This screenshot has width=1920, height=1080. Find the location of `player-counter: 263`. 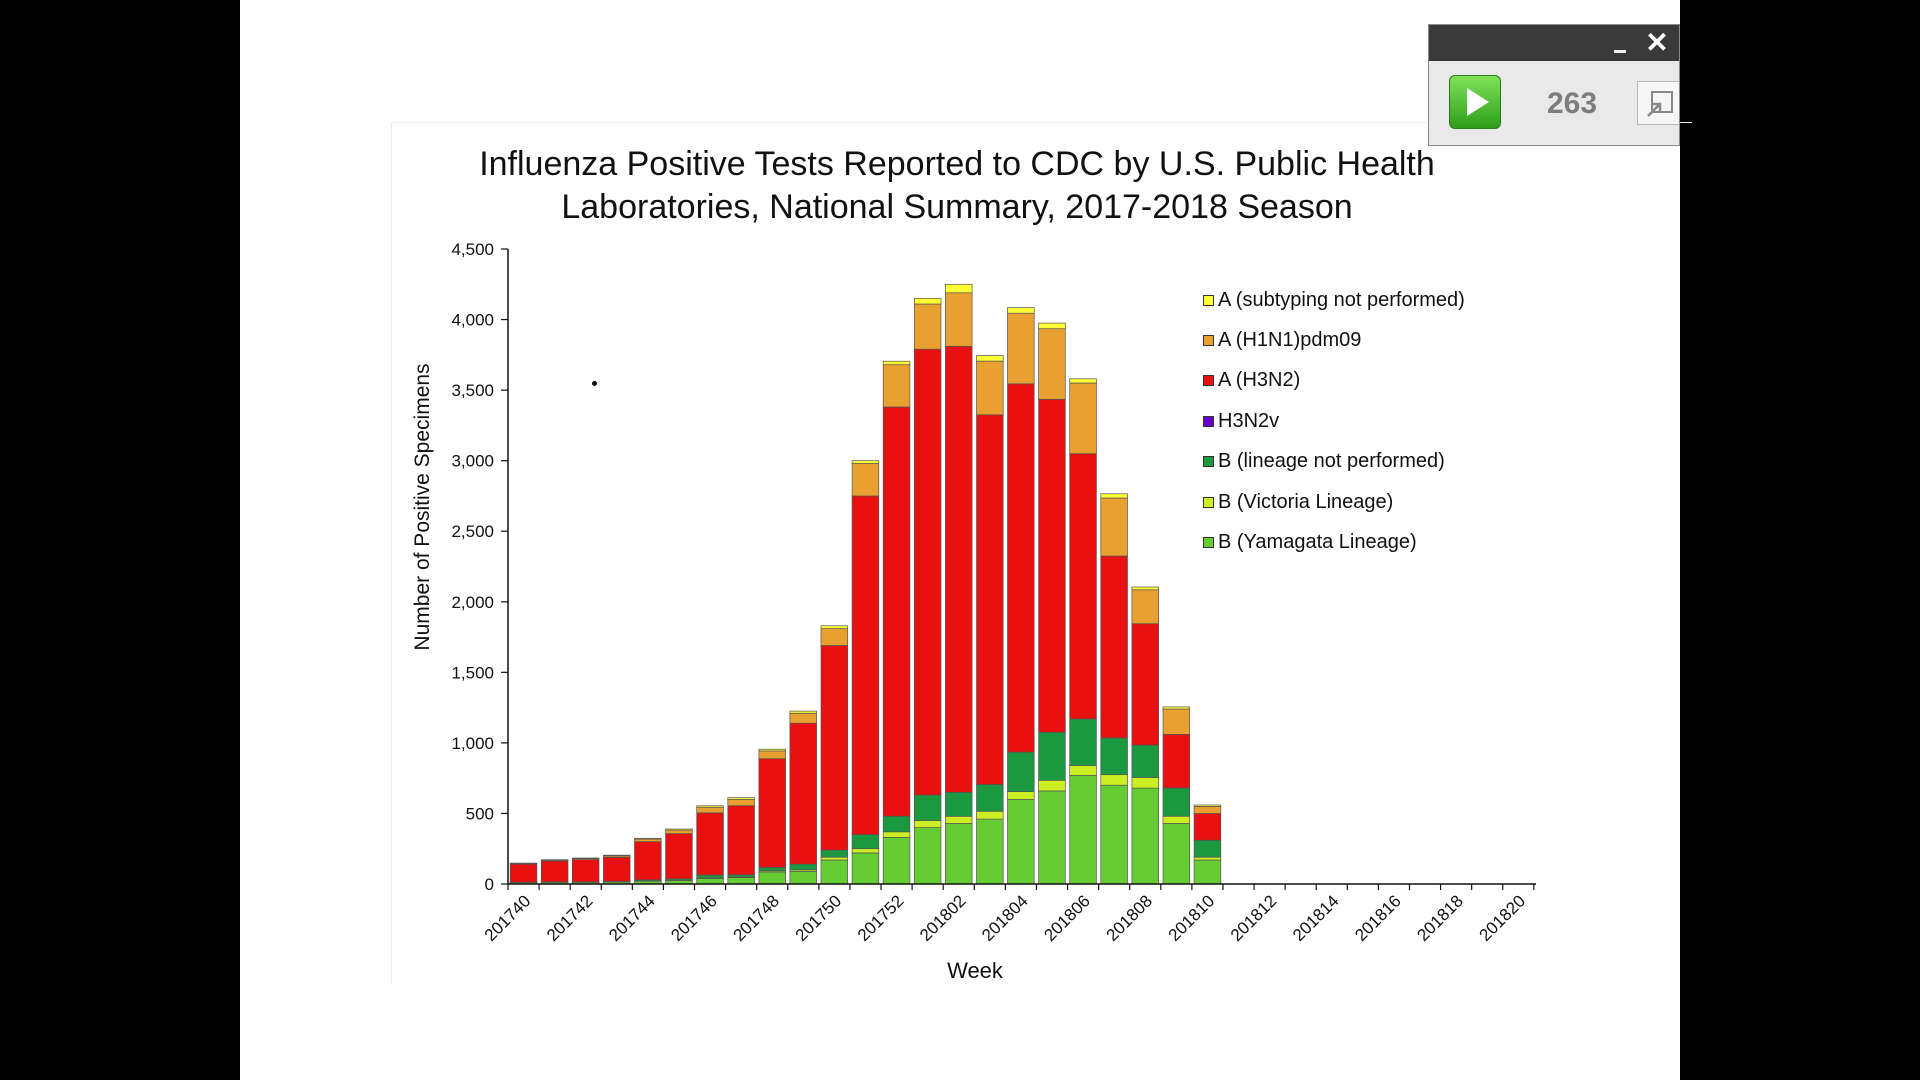

player-counter: 263 is located at coordinates (1572, 103).